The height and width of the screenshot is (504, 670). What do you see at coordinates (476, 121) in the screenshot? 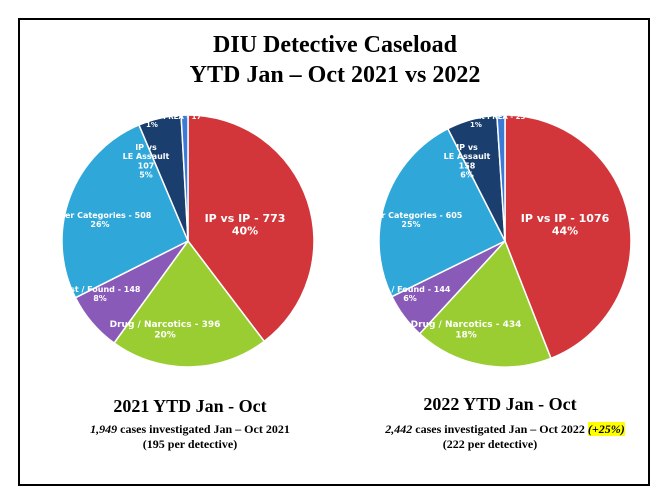
I see `slice-label-sexual-assault-prea-2022: Sexual Assault PREA - 25 1%` at bounding box center [476, 121].